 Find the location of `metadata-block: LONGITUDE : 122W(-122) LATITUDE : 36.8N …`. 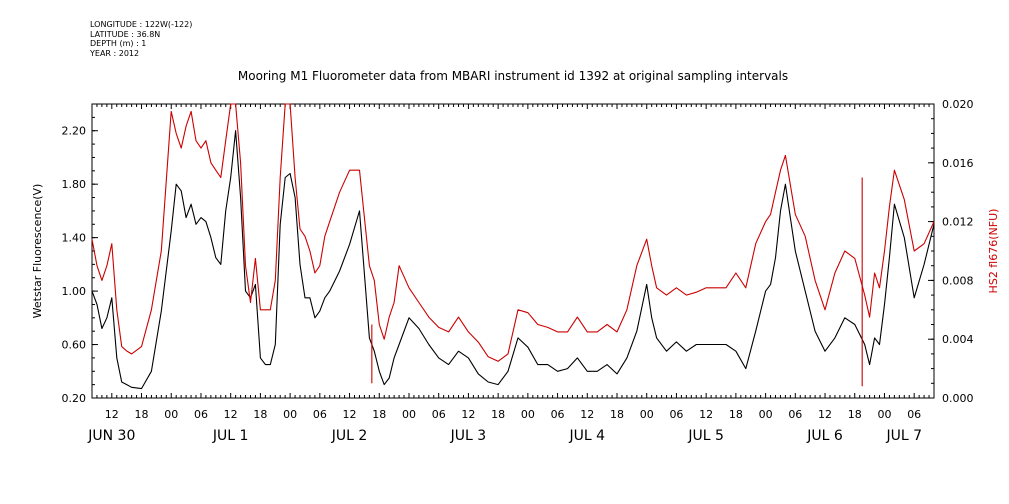

metadata-block: LONGITUDE : 122W(-122) LATITUDE : 36.8N … is located at coordinates (141, 39).